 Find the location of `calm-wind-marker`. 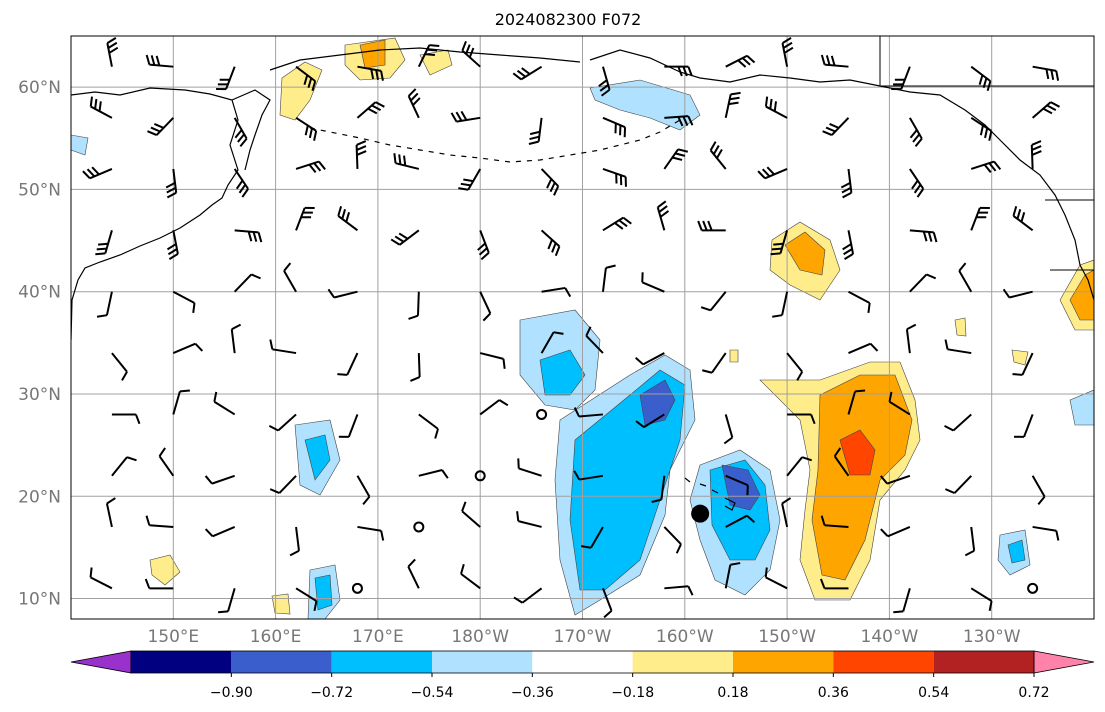

calm-wind-marker is located at coordinates (357, 588).